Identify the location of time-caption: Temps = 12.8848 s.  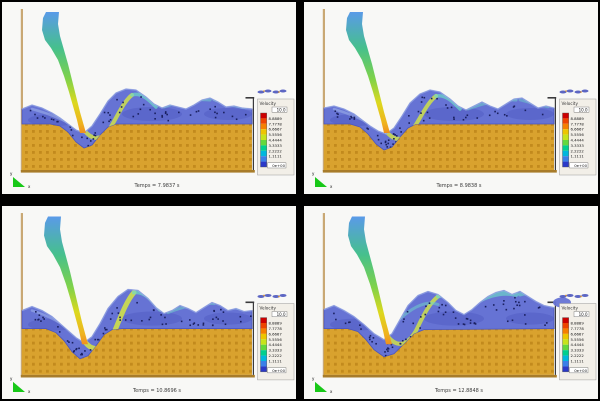
(458, 391).